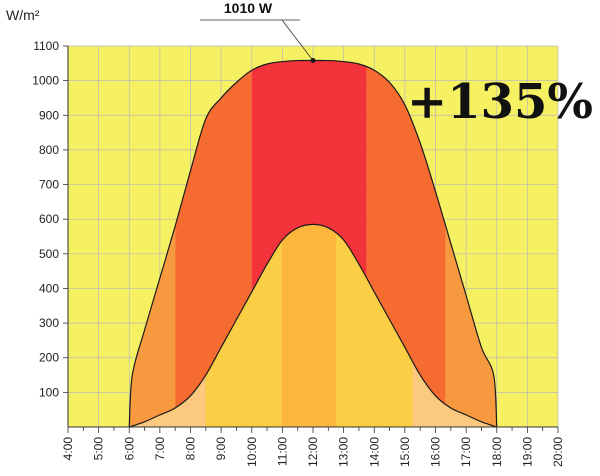 The height and width of the screenshot is (476, 600). Describe the element at coordinates (99, 449) in the screenshot. I see `x-tick-label: 5:00` at that location.